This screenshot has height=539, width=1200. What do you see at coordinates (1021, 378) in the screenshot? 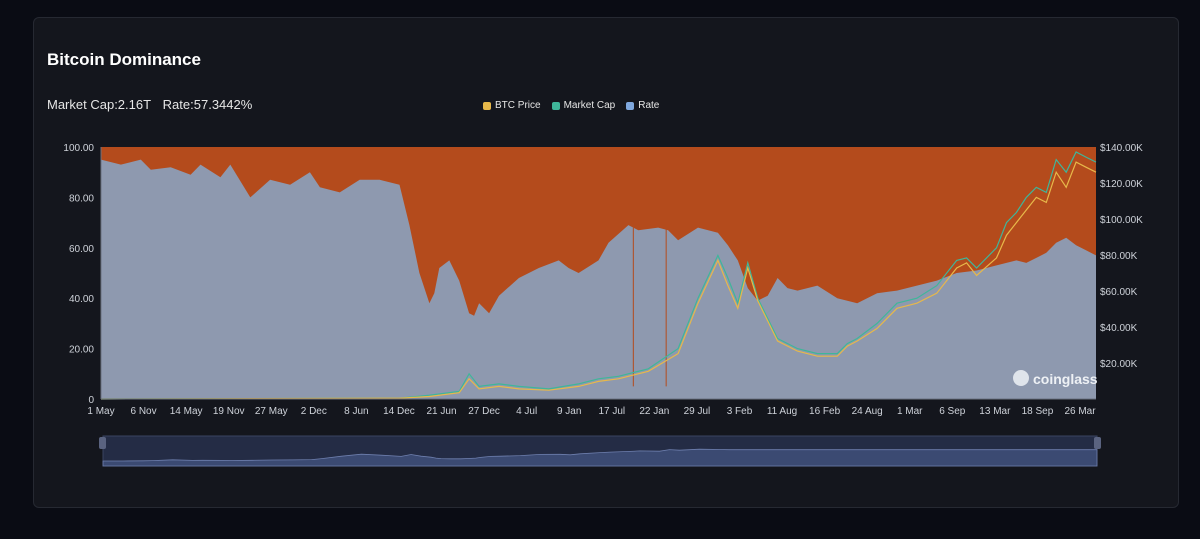
I see `coinglass-logo-icon` at bounding box center [1021, 378].